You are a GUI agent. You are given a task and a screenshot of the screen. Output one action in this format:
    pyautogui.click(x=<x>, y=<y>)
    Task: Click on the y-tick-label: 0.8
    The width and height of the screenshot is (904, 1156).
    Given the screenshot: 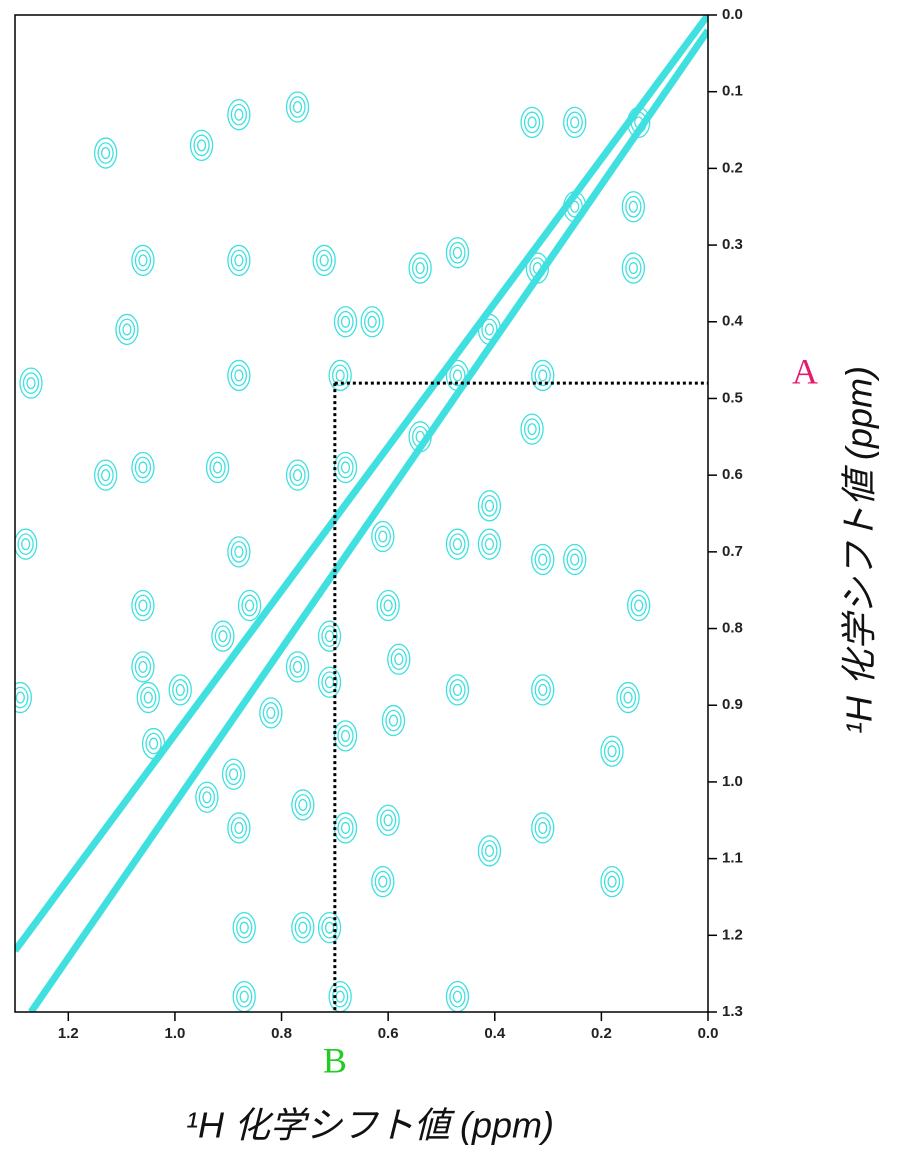 What is the action you would take?
    pyautogui.click(x=732, y=628)
    